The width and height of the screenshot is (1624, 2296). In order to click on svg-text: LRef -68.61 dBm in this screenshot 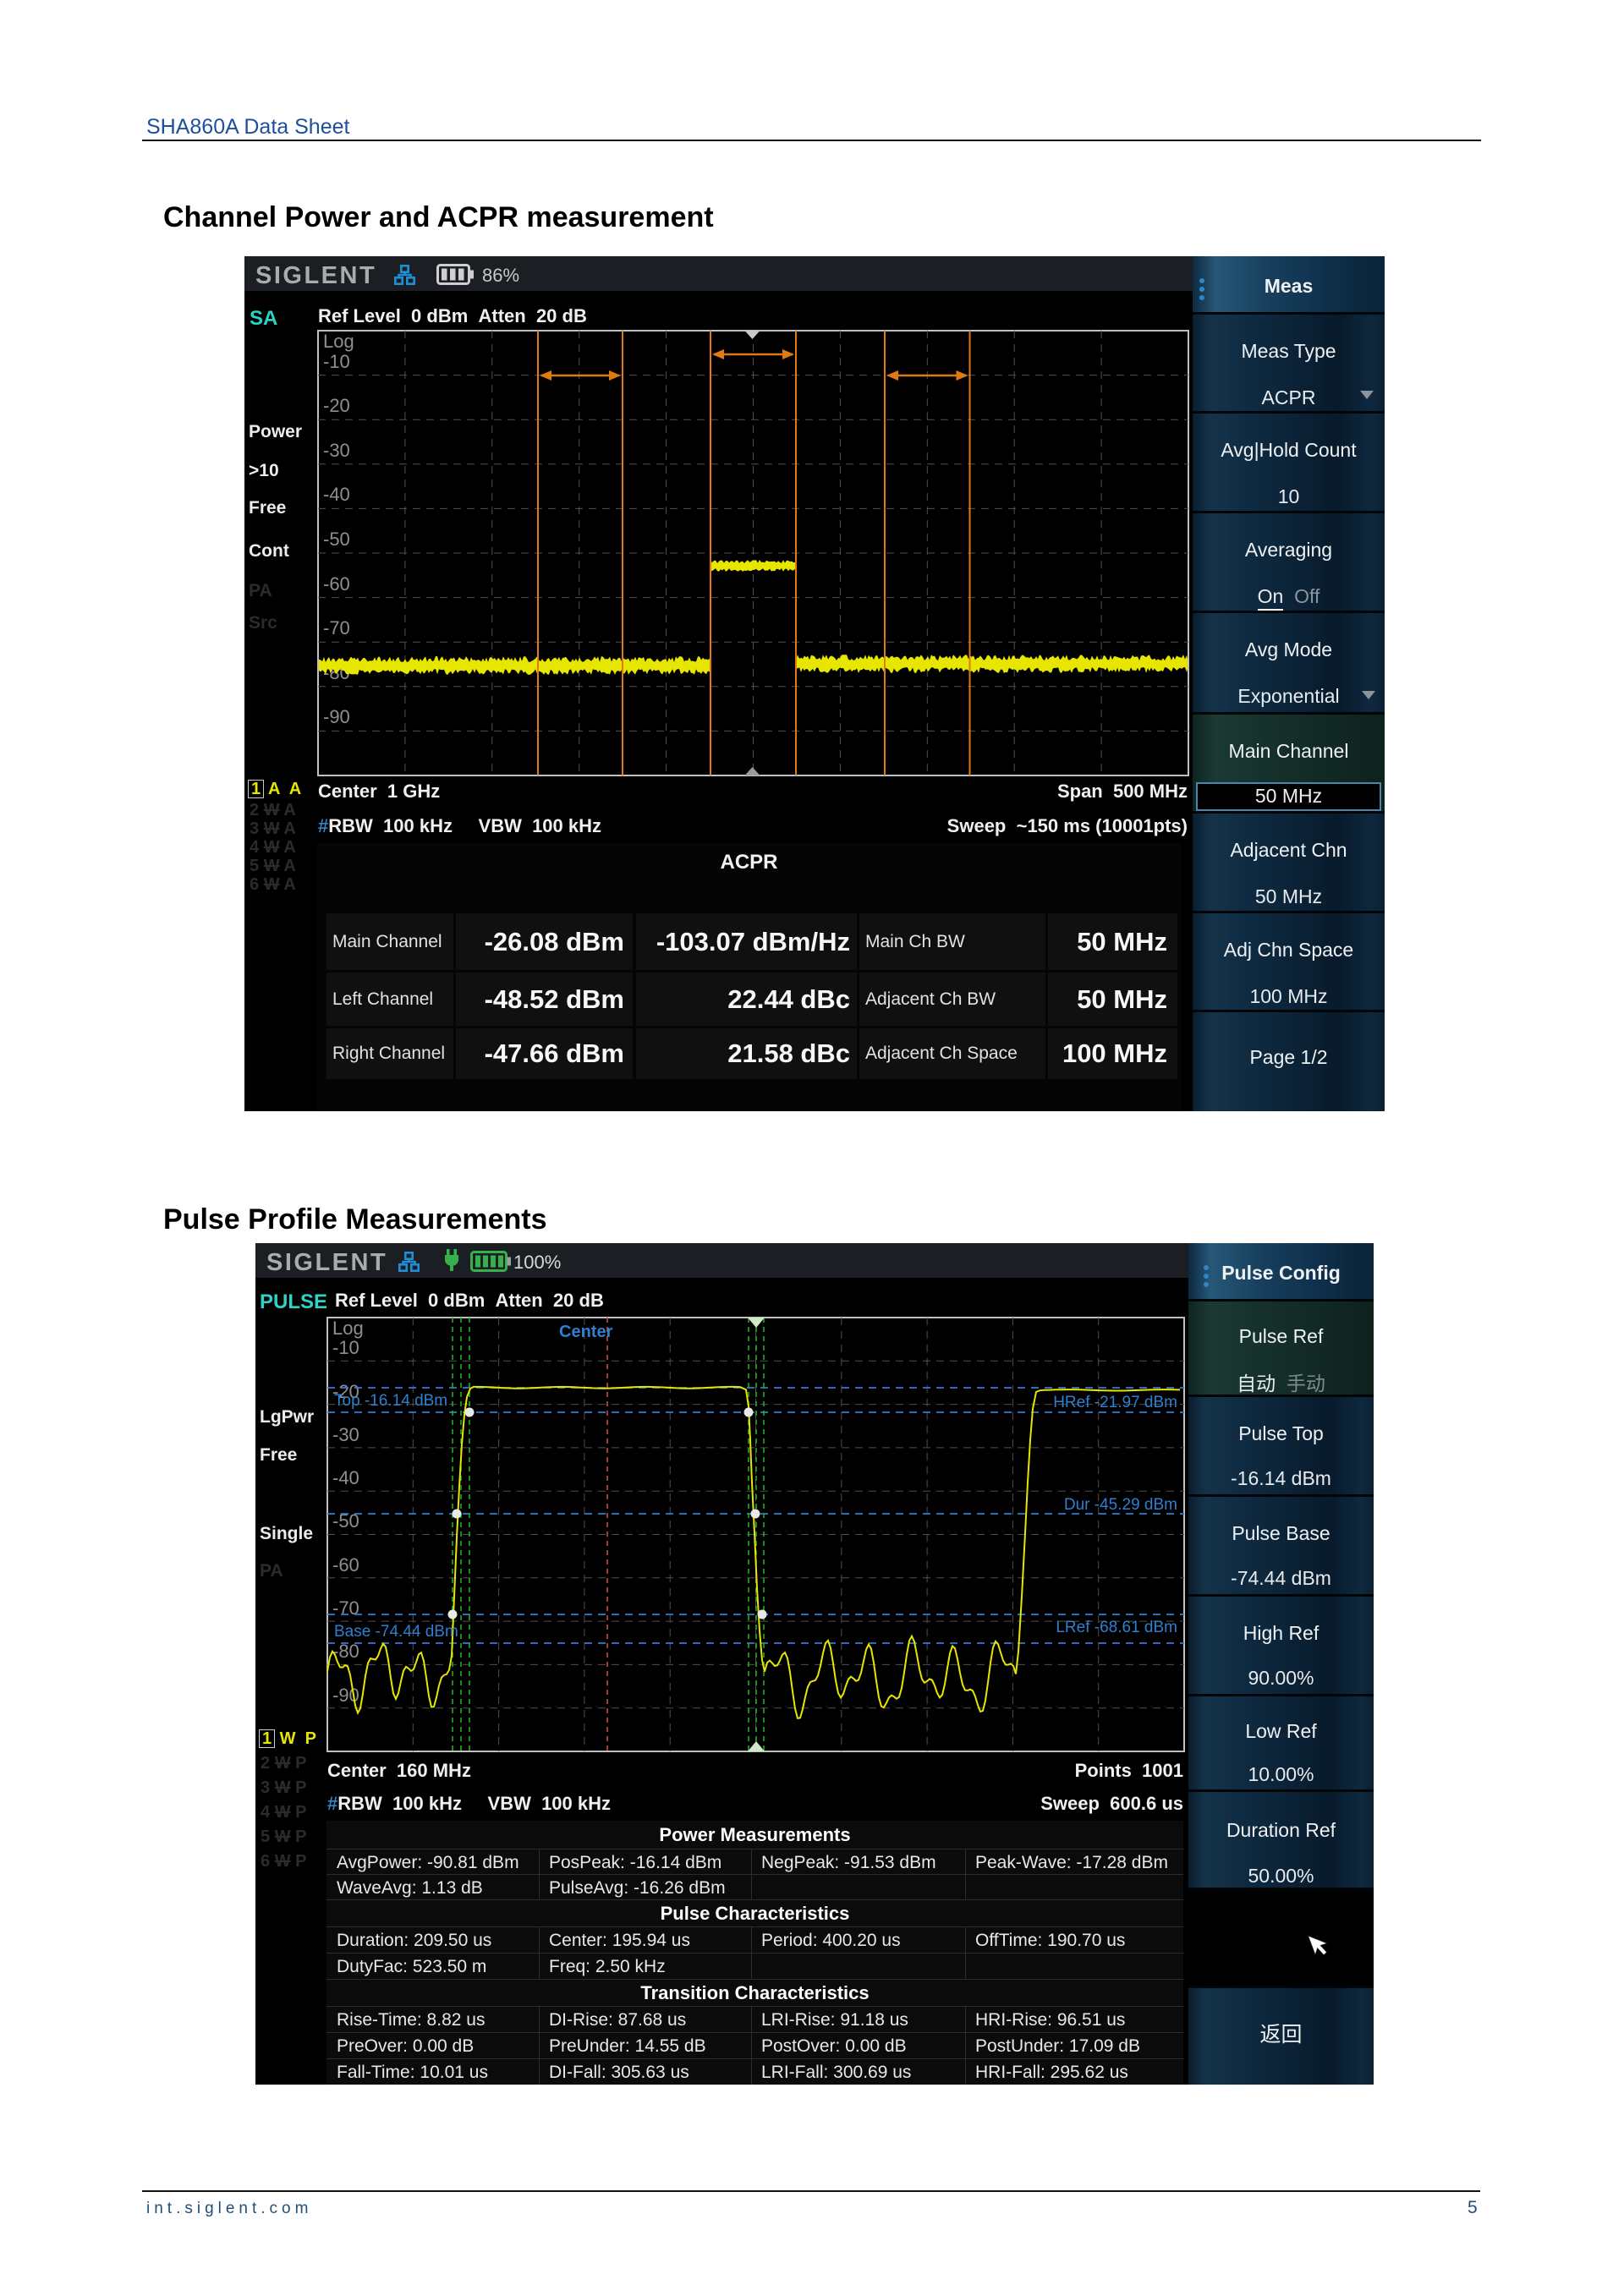, I will do `click(1117, 1628)`.